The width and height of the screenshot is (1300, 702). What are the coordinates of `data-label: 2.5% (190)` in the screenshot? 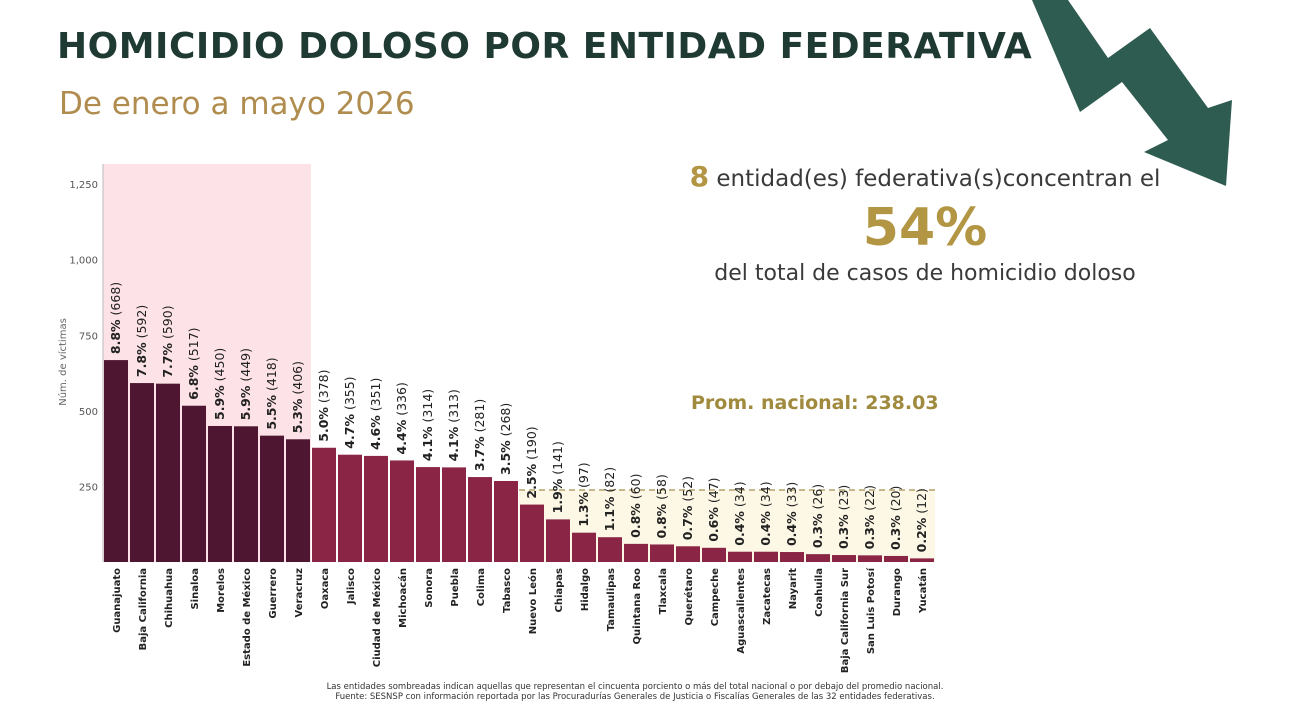 It's located at (531, 462).